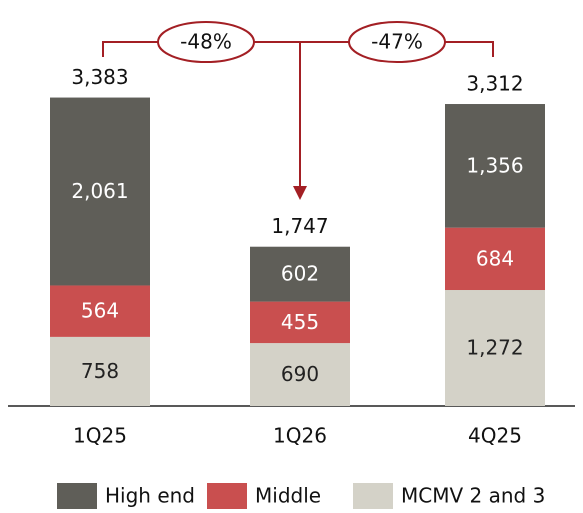 The height and width of the screenshot is (513, 583). I want to click on value-label: 455, so click(300, 322).